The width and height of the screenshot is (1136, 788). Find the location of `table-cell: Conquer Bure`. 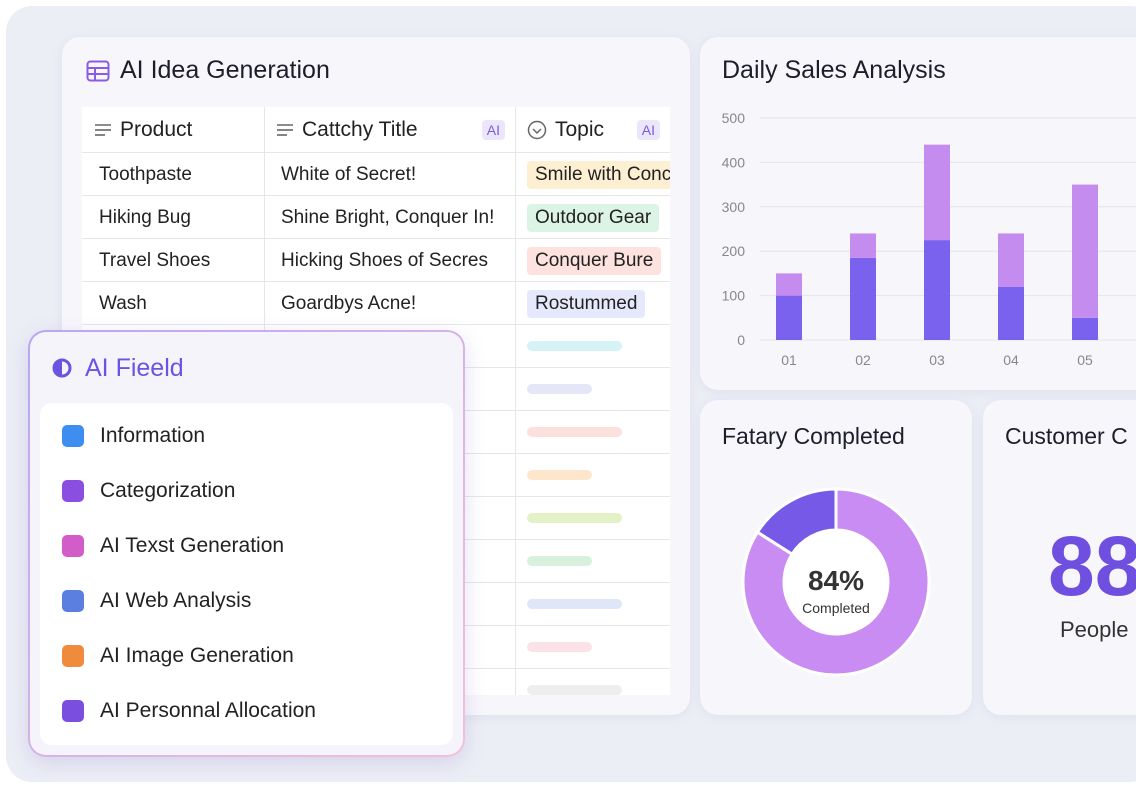

table-cell: Conquer Bure is located at coordinates (592, 260).